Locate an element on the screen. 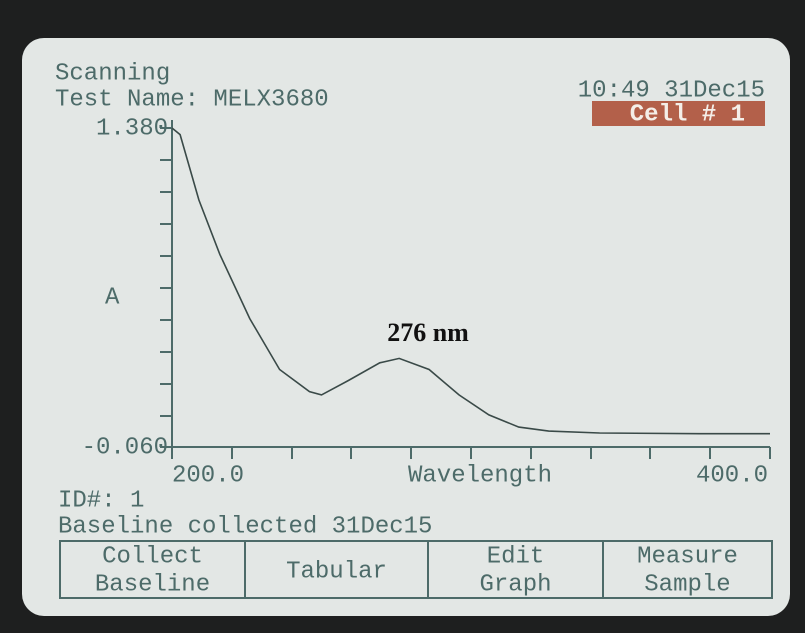 The width and height of the screenshot is (805, 633). soft-key is located at coordinates (687, 569).